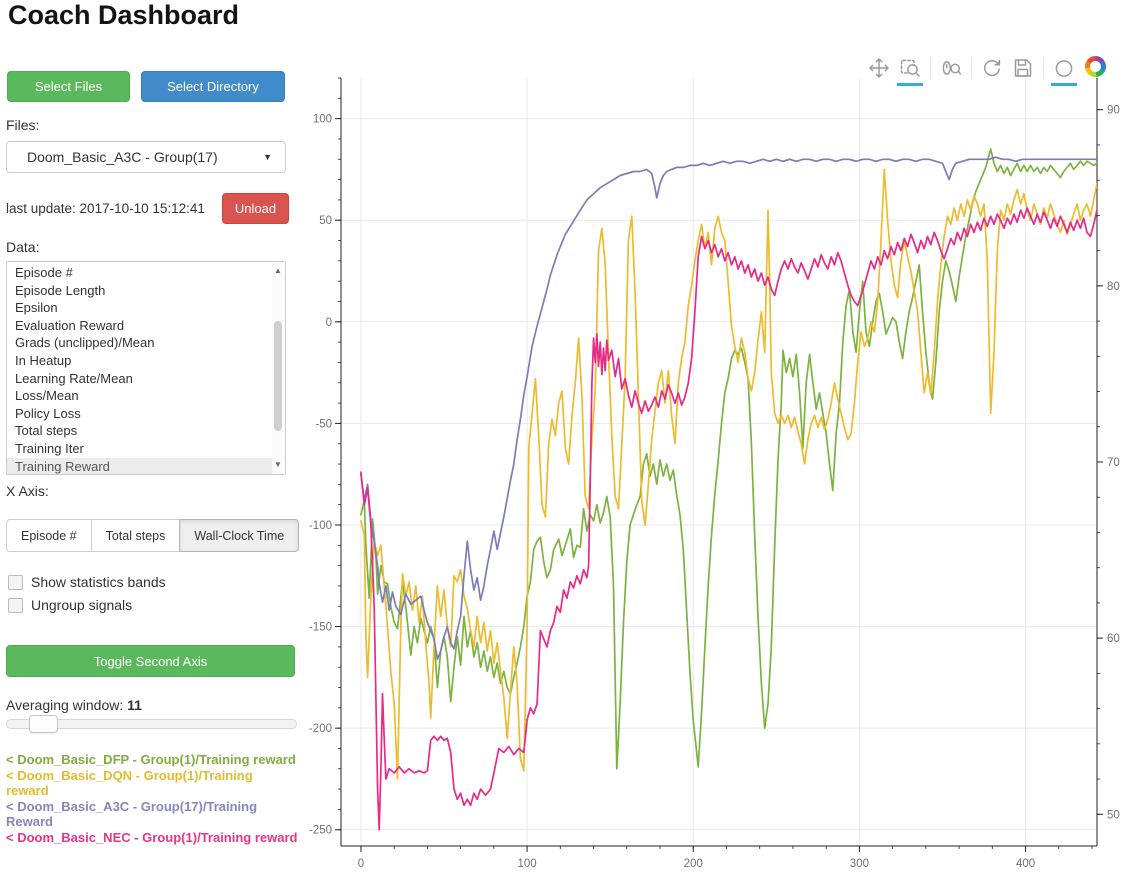 Image resolution: width=1142 pixels, height=881 pixels. What do you see at coordinates (122, 157) in the screenshot?
I see `files-dropdown-value: Doom_Basic_A3C - Group(17)` at bounding box center [122, 157].